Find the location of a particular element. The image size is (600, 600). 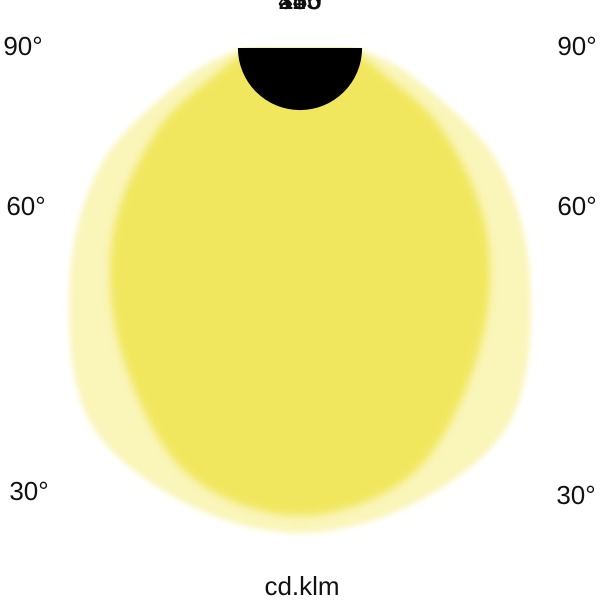

angle-label-left-60: 60° is located at coordinates (26, 206).